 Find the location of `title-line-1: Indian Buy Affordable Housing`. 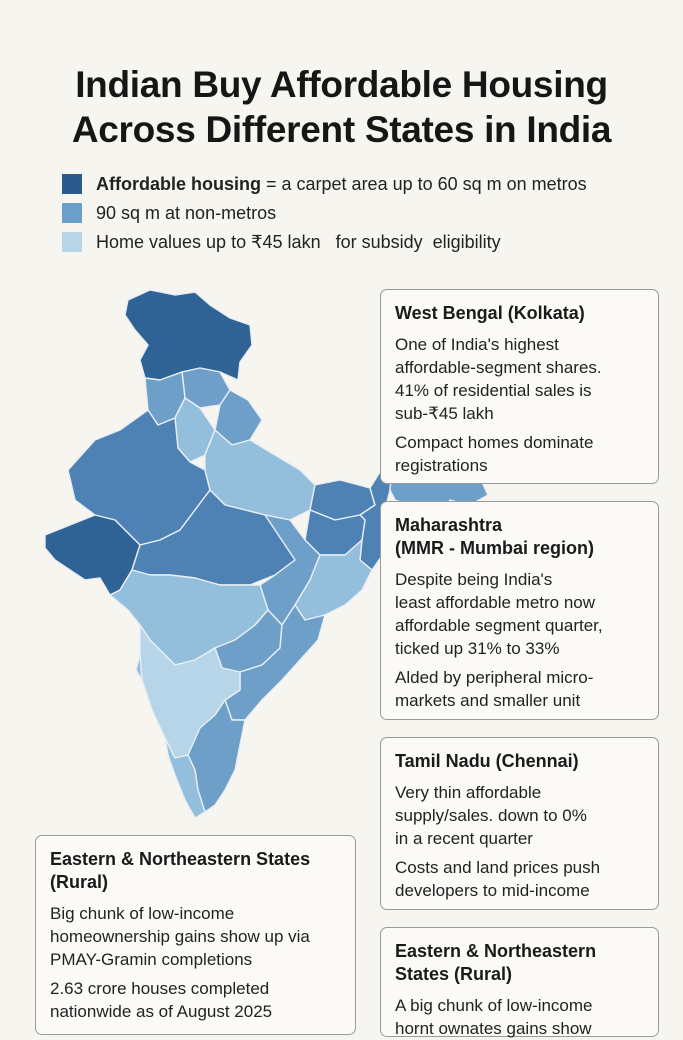

title-line-1: Indian Buy Affordable Housing is located at coordinates (341, 84).